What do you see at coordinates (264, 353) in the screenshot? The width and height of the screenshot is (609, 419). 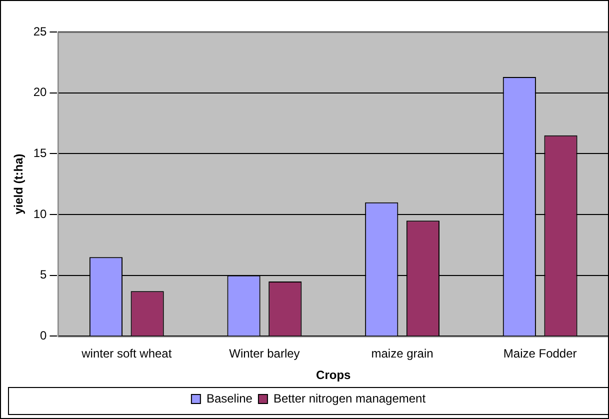 I see `x-tick-label: Winter barley` at bounding box center [264, 353].